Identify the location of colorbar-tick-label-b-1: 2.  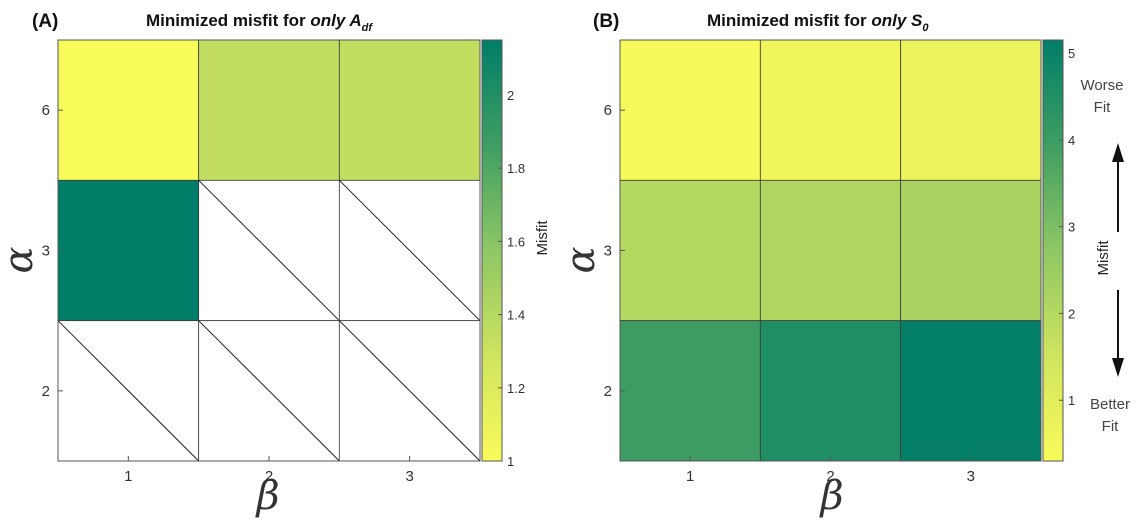
(1071, 313).